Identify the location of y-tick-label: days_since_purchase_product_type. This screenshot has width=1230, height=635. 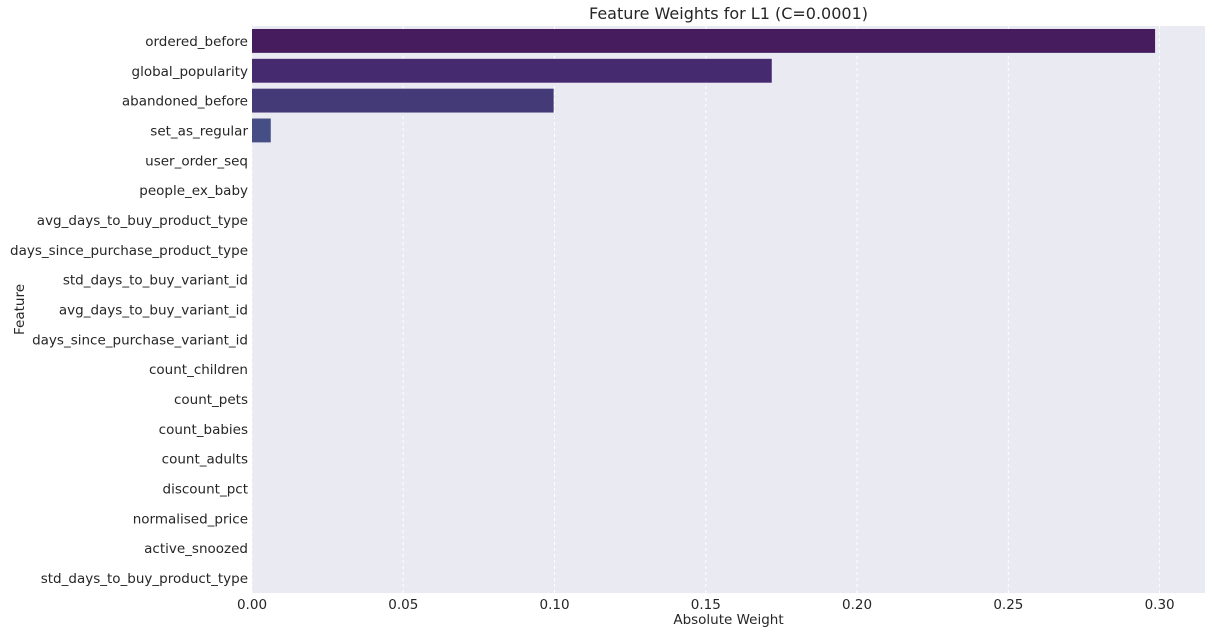
(129, 251).